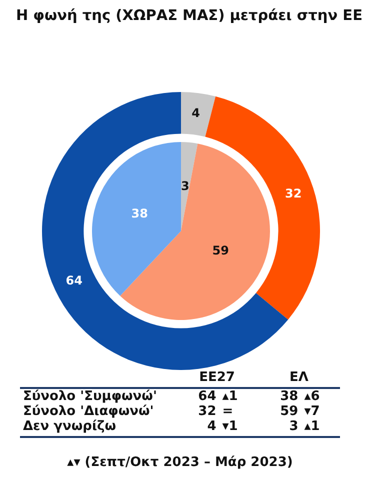 The width and height of the screenshot is (385, 485). I want to click on text: ▴▾ (Σεπτ/Οκτ 2023 – Μάρ 2023), so click(180, 462).